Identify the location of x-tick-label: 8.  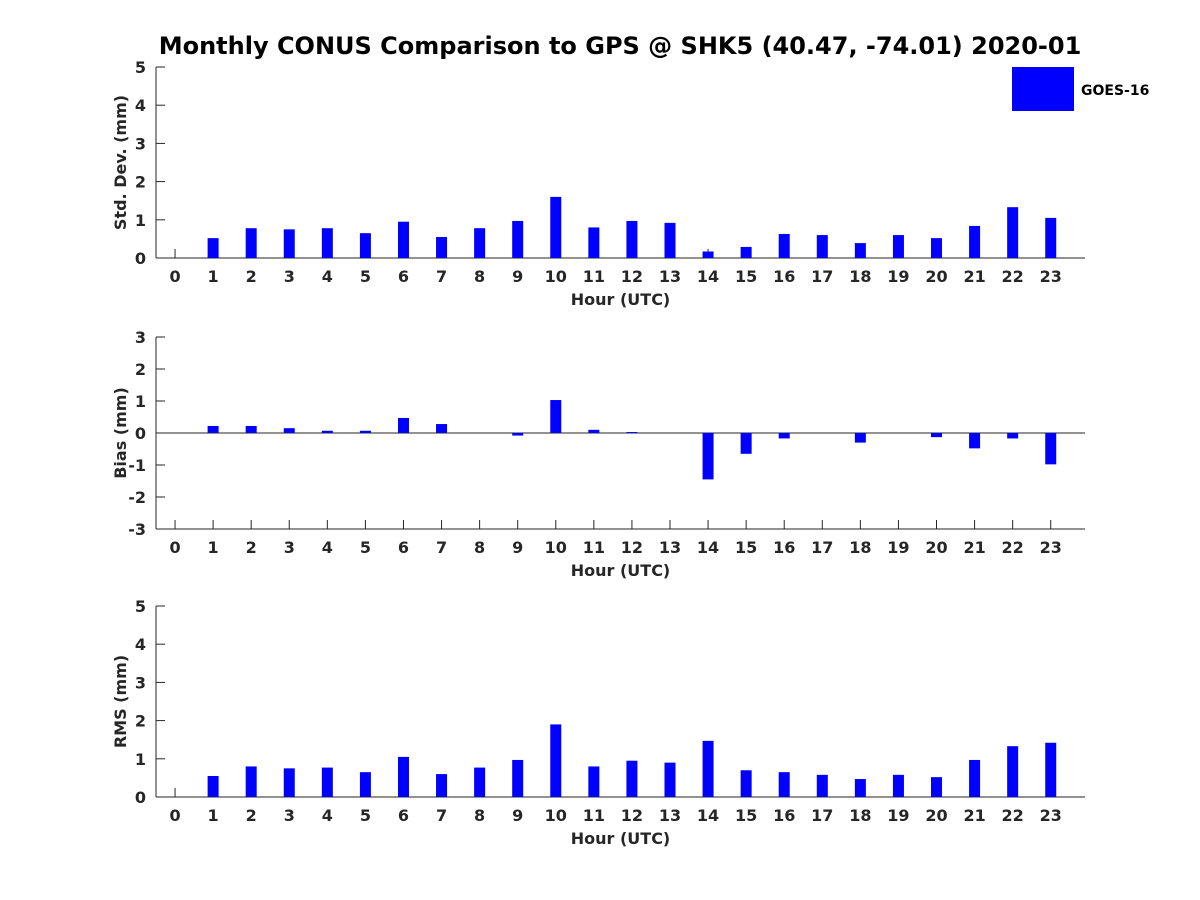
(479, 815).